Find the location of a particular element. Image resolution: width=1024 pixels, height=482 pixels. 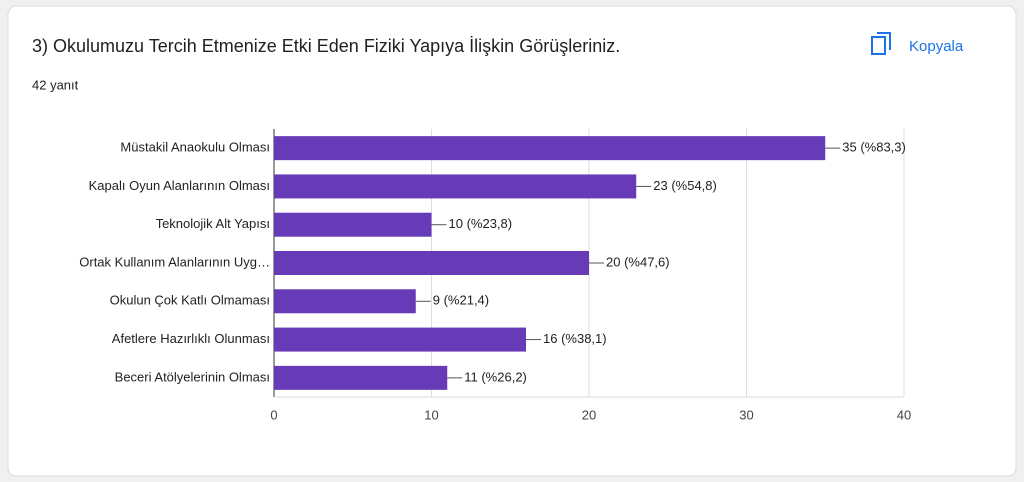

y-tick-label: Müstakil Anaokulu Olması is located at coordinates (195, 147).